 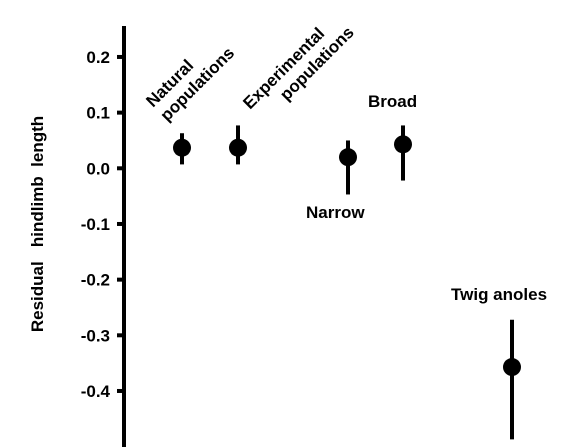 What do you see at coordinates (190, 84) in the screenshot?
I see `annotation-natural-populations: Natural populations` at bounding box center [190, 84].